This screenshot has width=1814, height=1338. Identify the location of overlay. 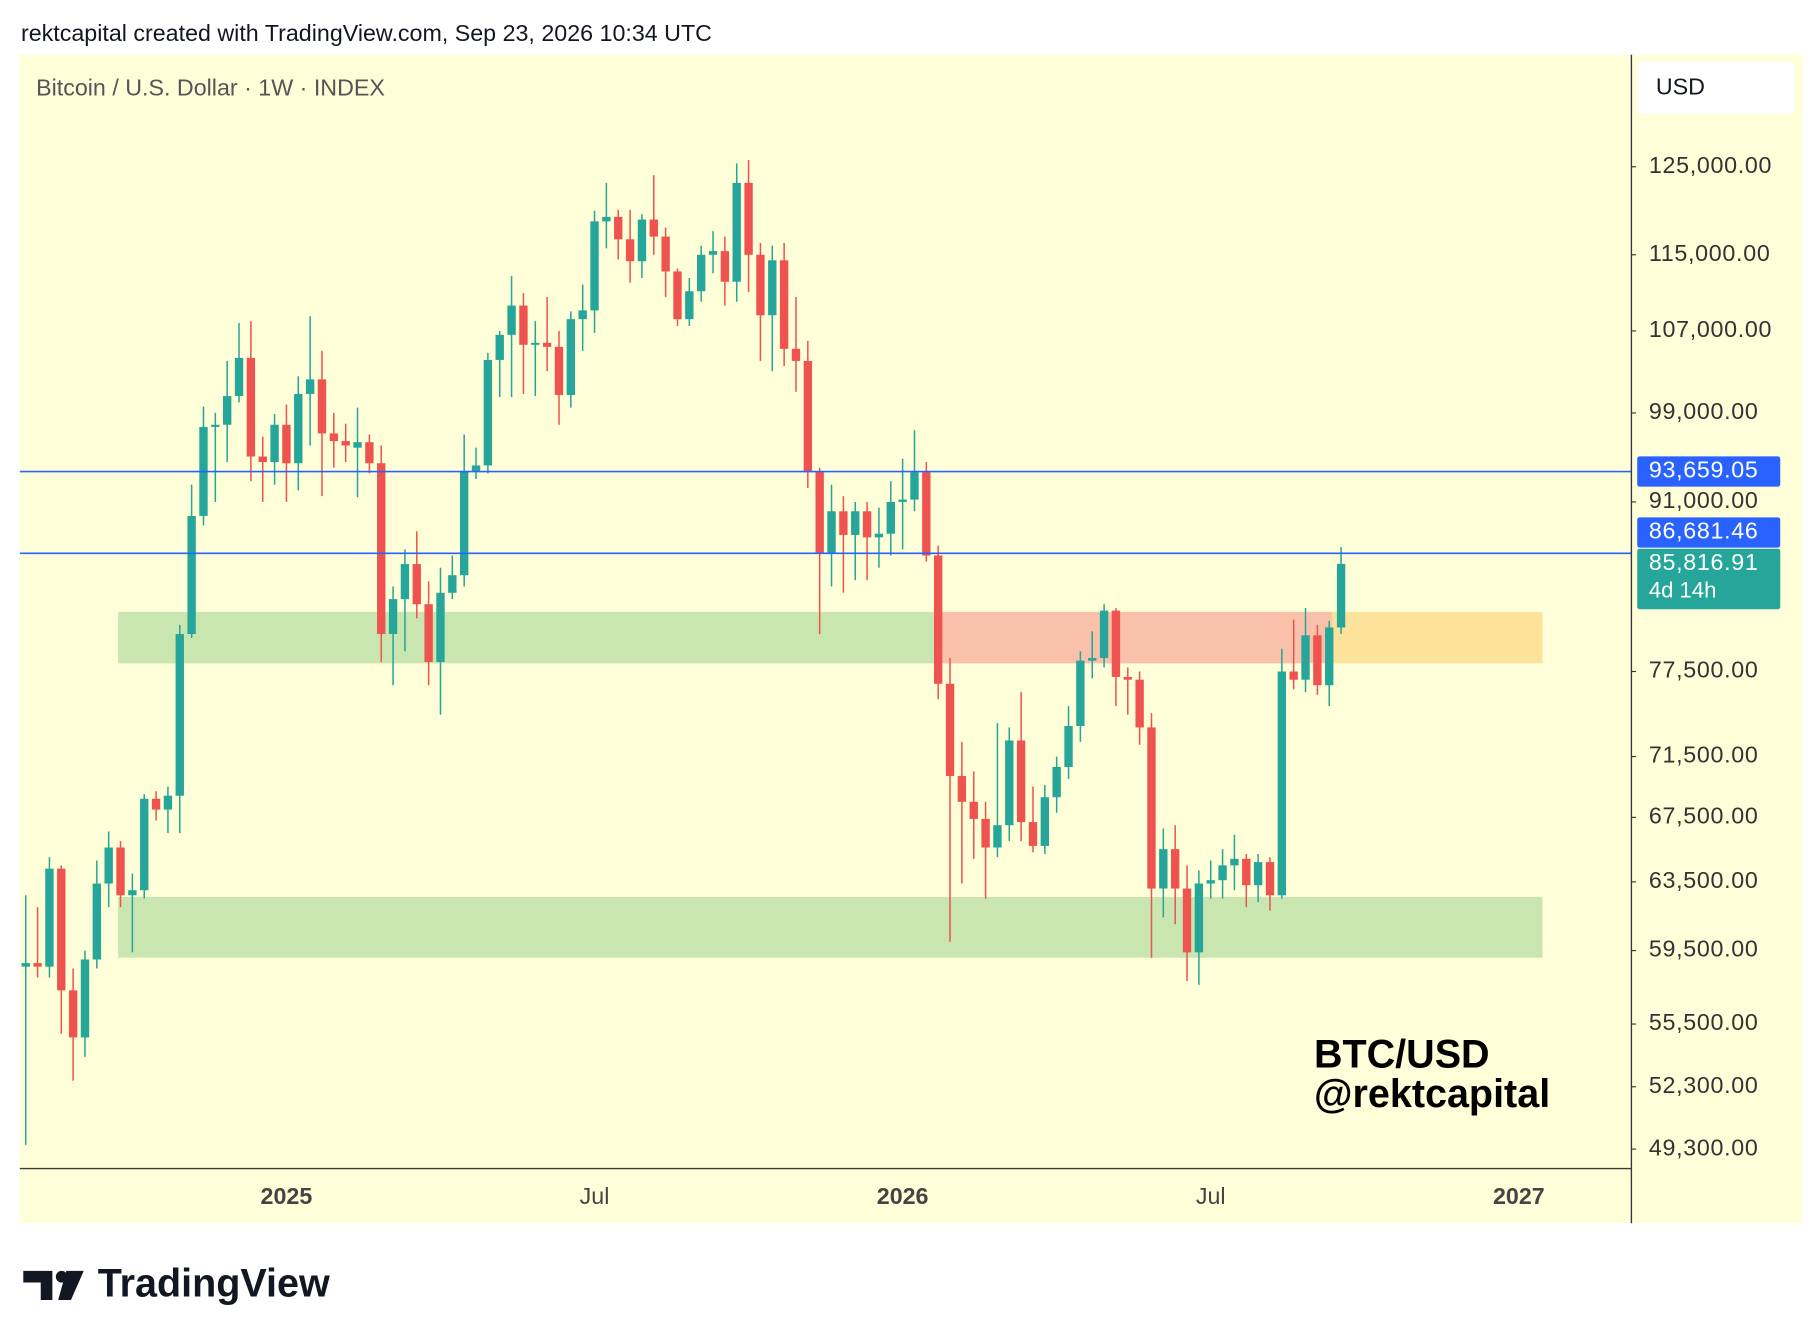
(825, 512).